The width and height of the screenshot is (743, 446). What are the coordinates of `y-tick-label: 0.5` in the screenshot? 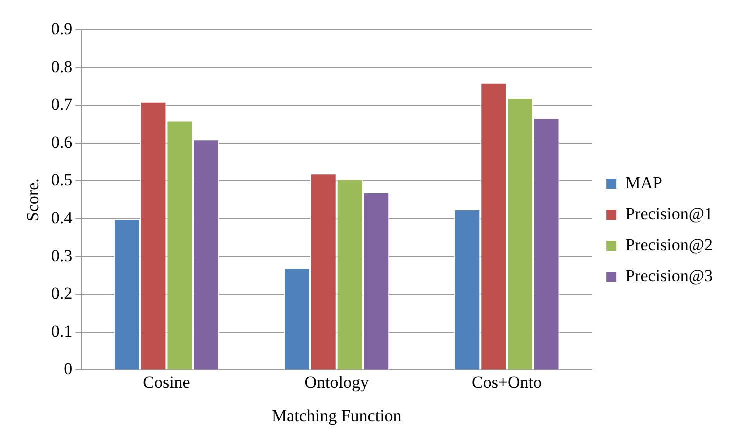 It's located at (62, 180).